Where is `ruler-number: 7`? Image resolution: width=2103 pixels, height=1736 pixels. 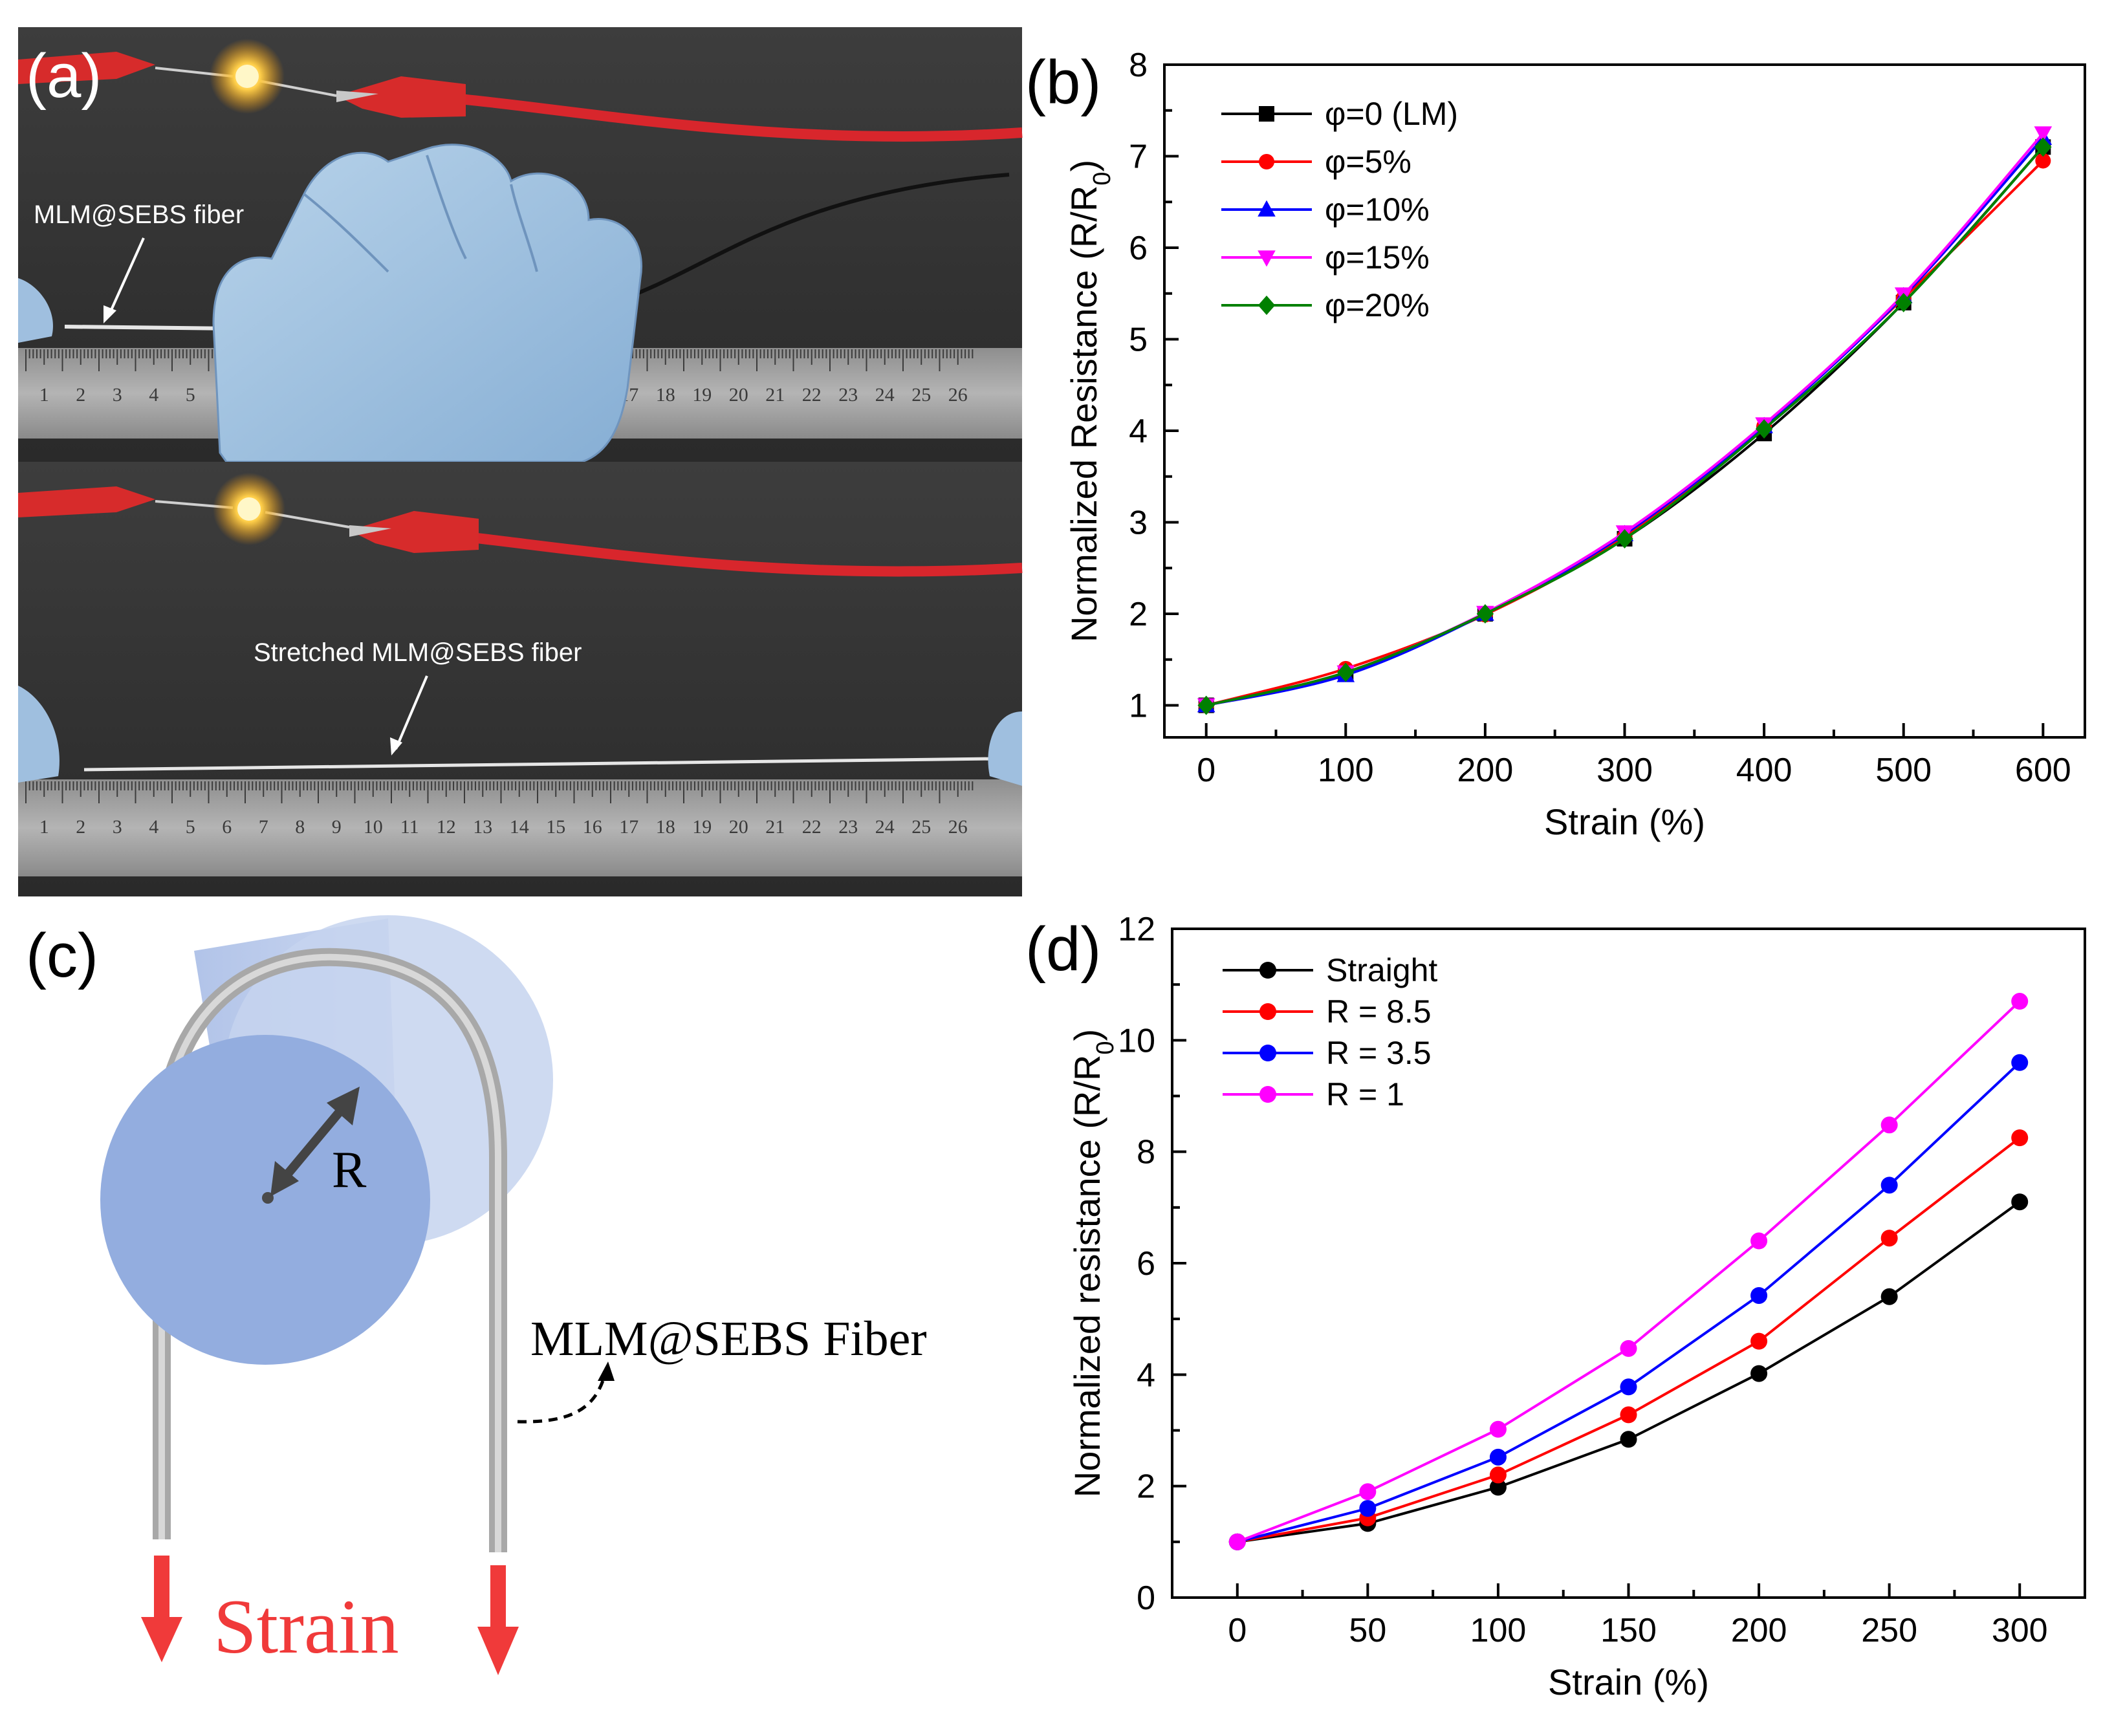 ruler-number: 7 is located at coordinates (263, 827).